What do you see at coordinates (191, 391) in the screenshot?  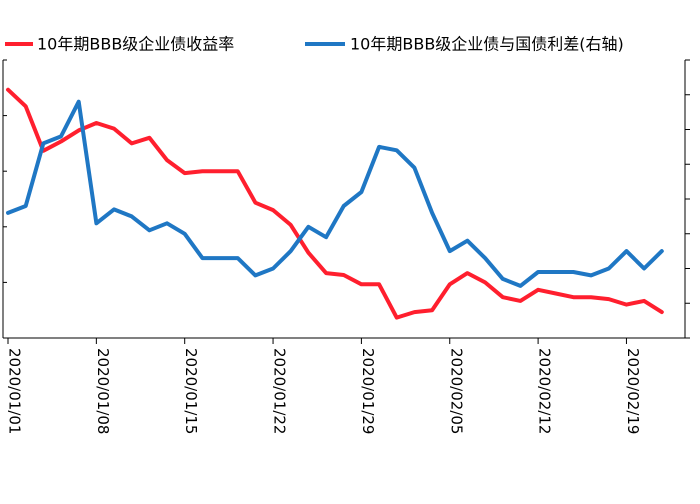 I see `x-tick-label: 2020/01/15` at bounding box center [191, 391].